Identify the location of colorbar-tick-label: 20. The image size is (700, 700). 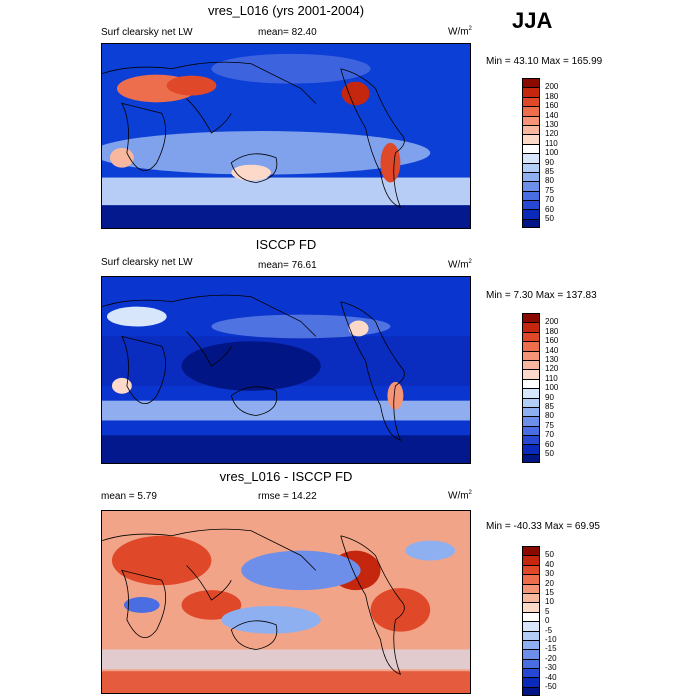
(549, 583).